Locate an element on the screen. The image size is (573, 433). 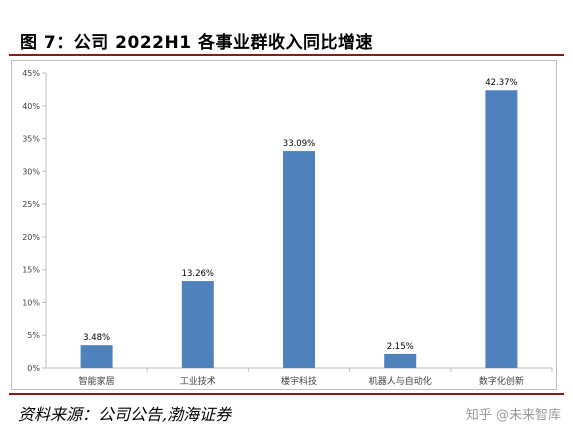
y-tick-label: 20% is located at coordinates (31, 237).